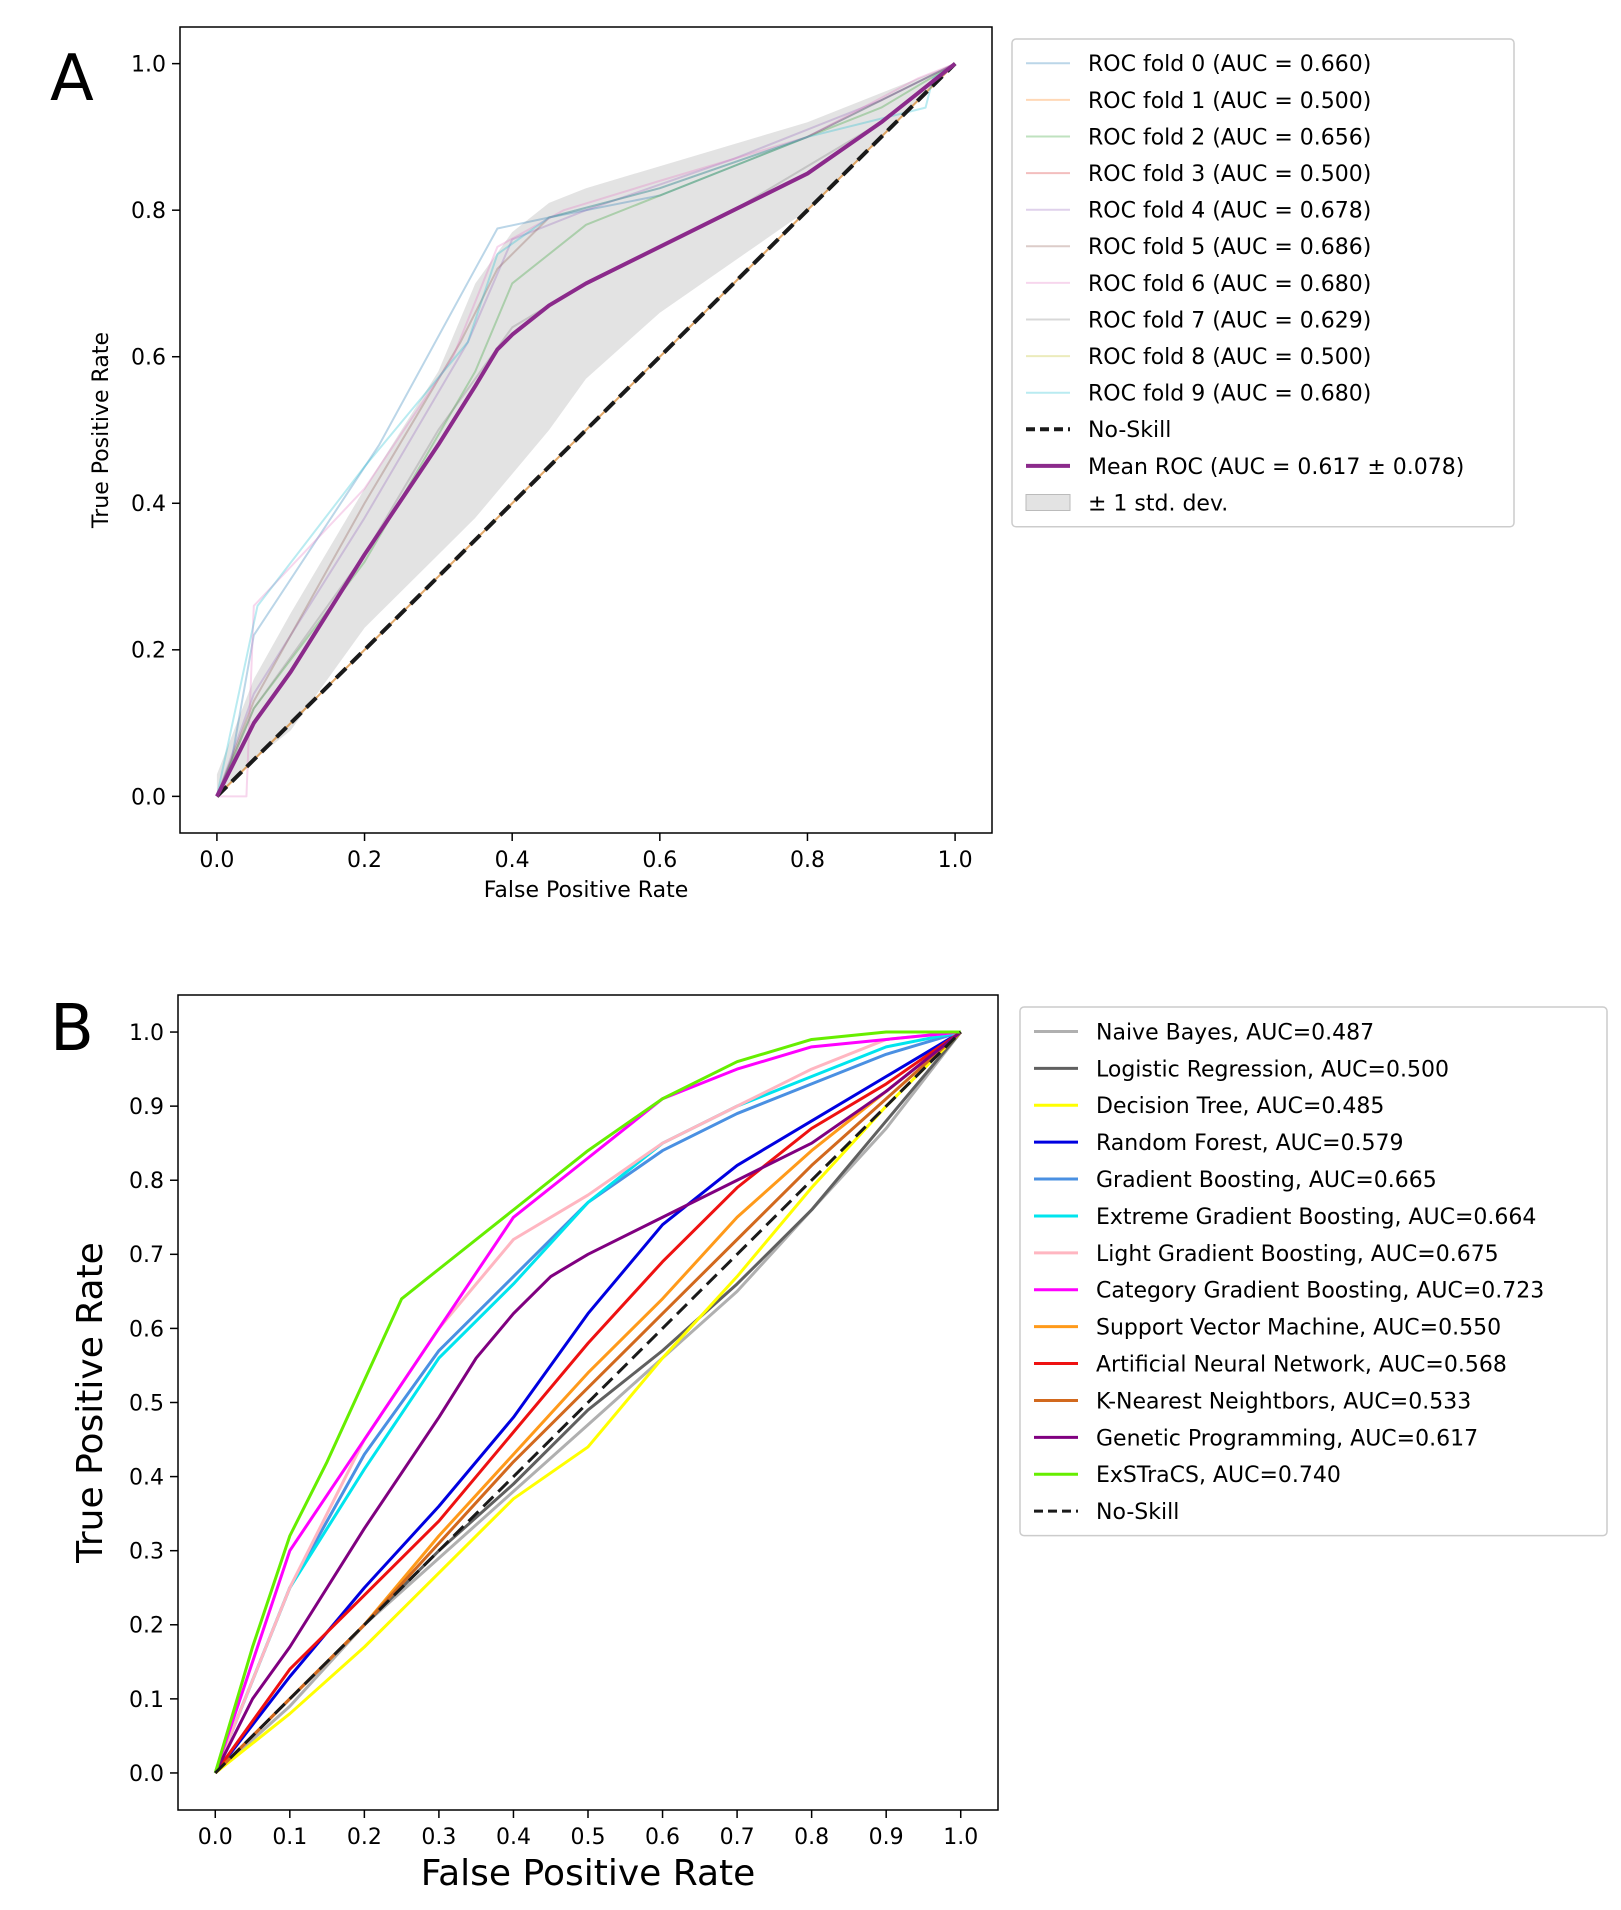 This screenshot has width=1621, height=1910. Describe the element at coordinates (1229, 357) in the screenshot. I see `legend-label: ROC fold 8 (AUC = 0.500)` at that location.